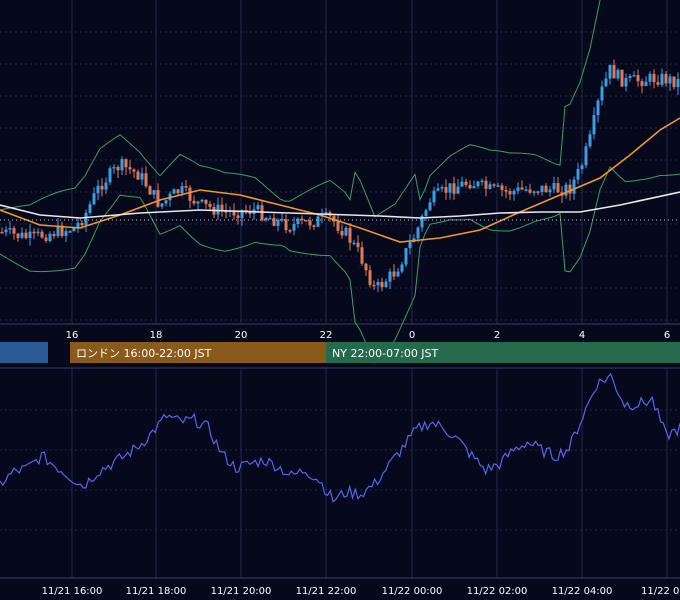 The image size is (680, 600). I want to click on session-bar: ロンドン 16:00-22:00 JST NY 22:00-07:00 JST, so click(340, 352).